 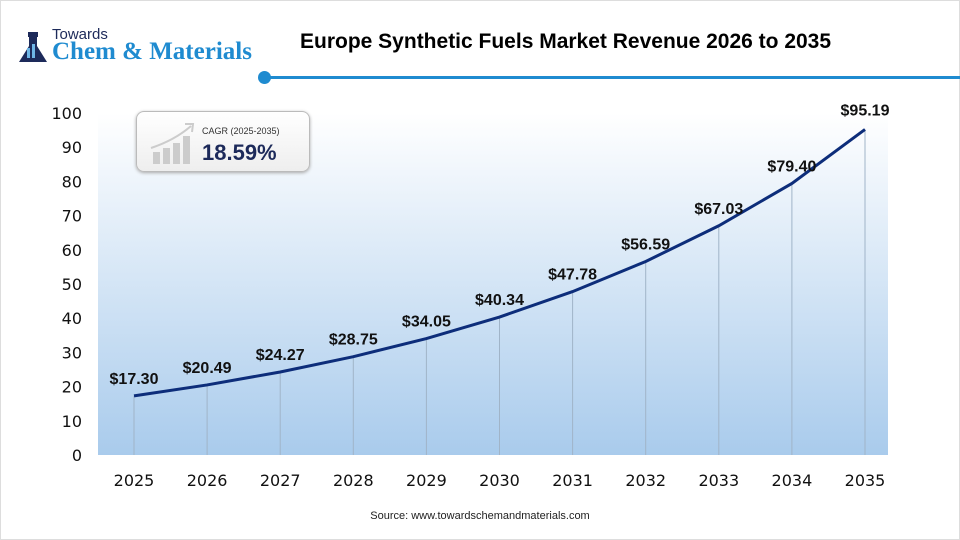 I want to click on x-tick-label: 2033, so click(x=718, y=480).